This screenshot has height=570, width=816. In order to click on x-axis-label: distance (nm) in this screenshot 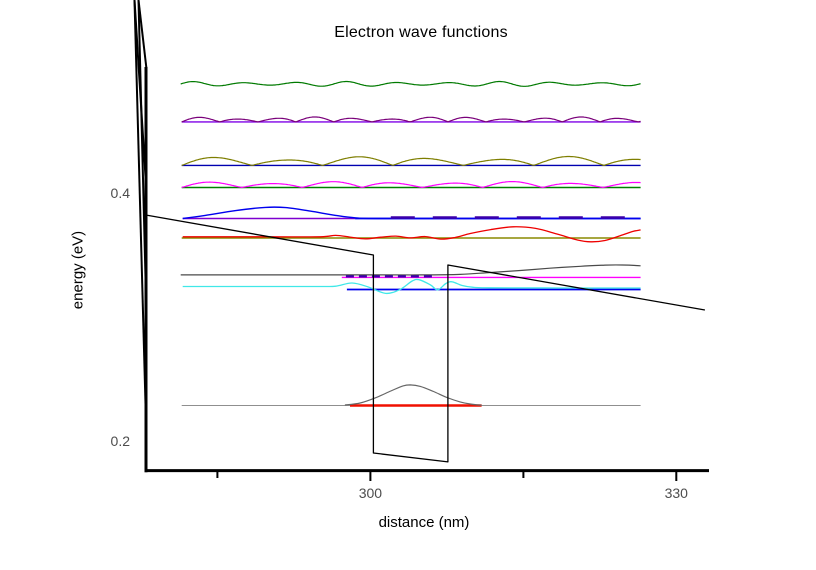, I will do `click(424, 522)`.